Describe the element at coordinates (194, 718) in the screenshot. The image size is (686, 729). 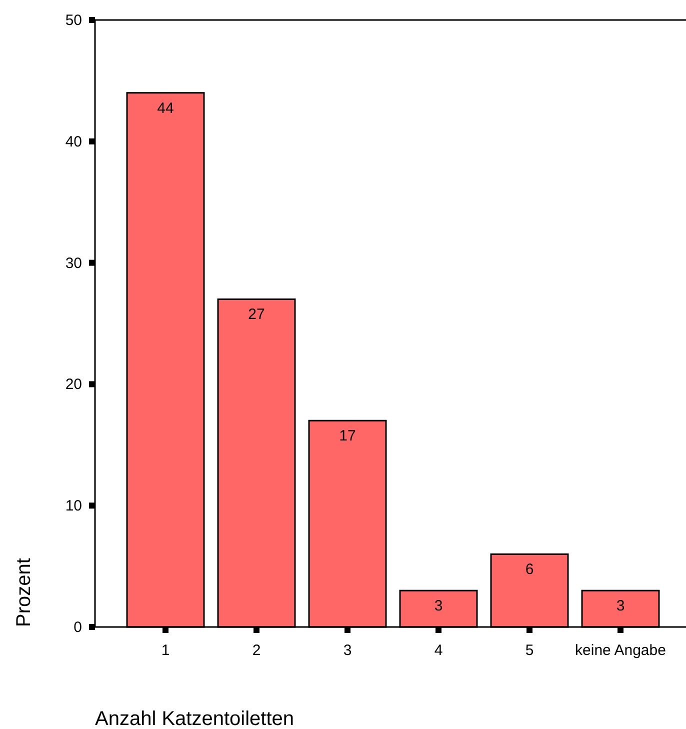
I see `x-axis-title: Anzahl Katzentoiletten` at that location.